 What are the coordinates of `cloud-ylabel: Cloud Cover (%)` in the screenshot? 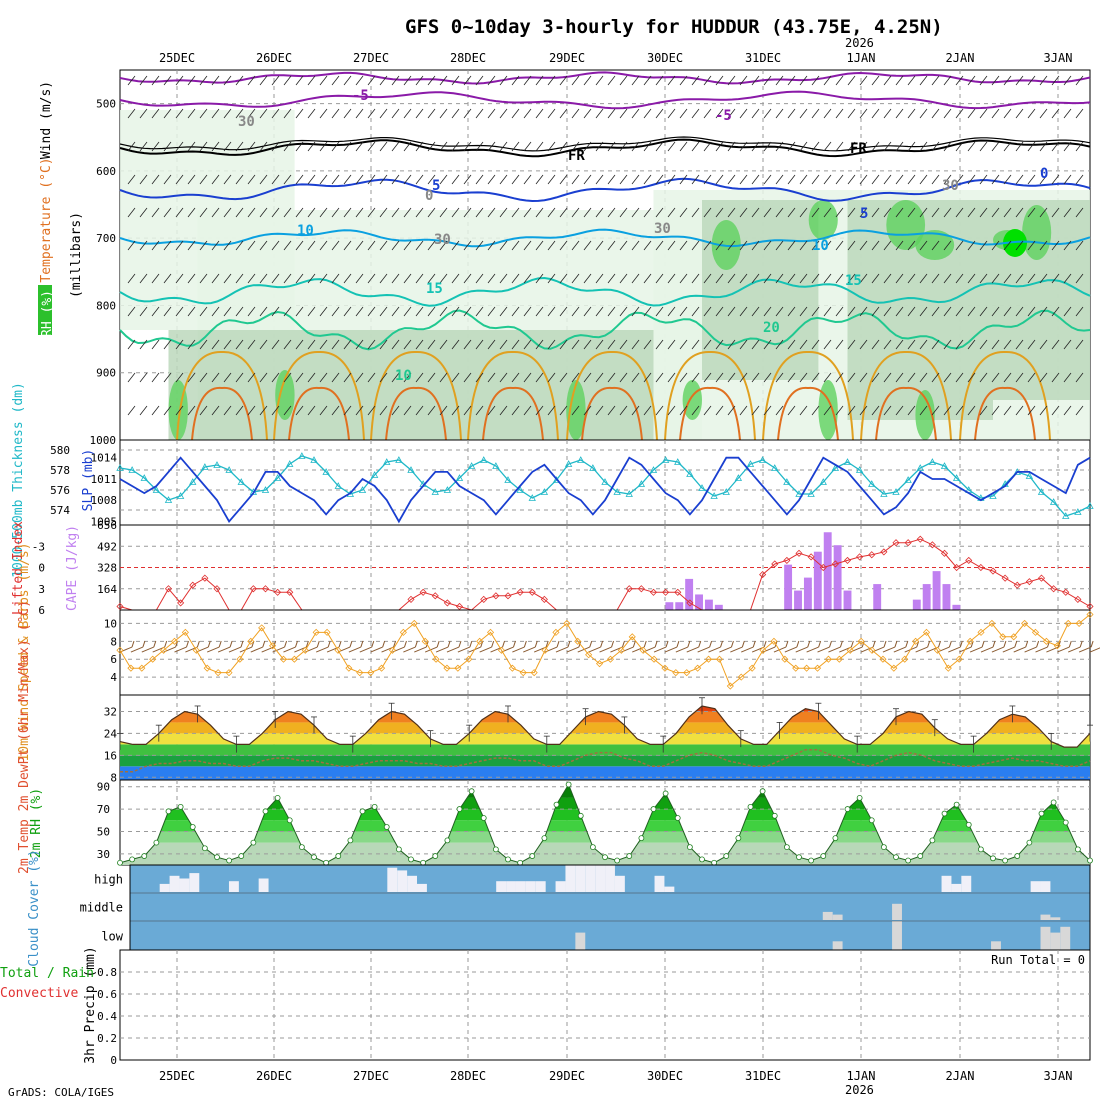 It's located at (34, 907).